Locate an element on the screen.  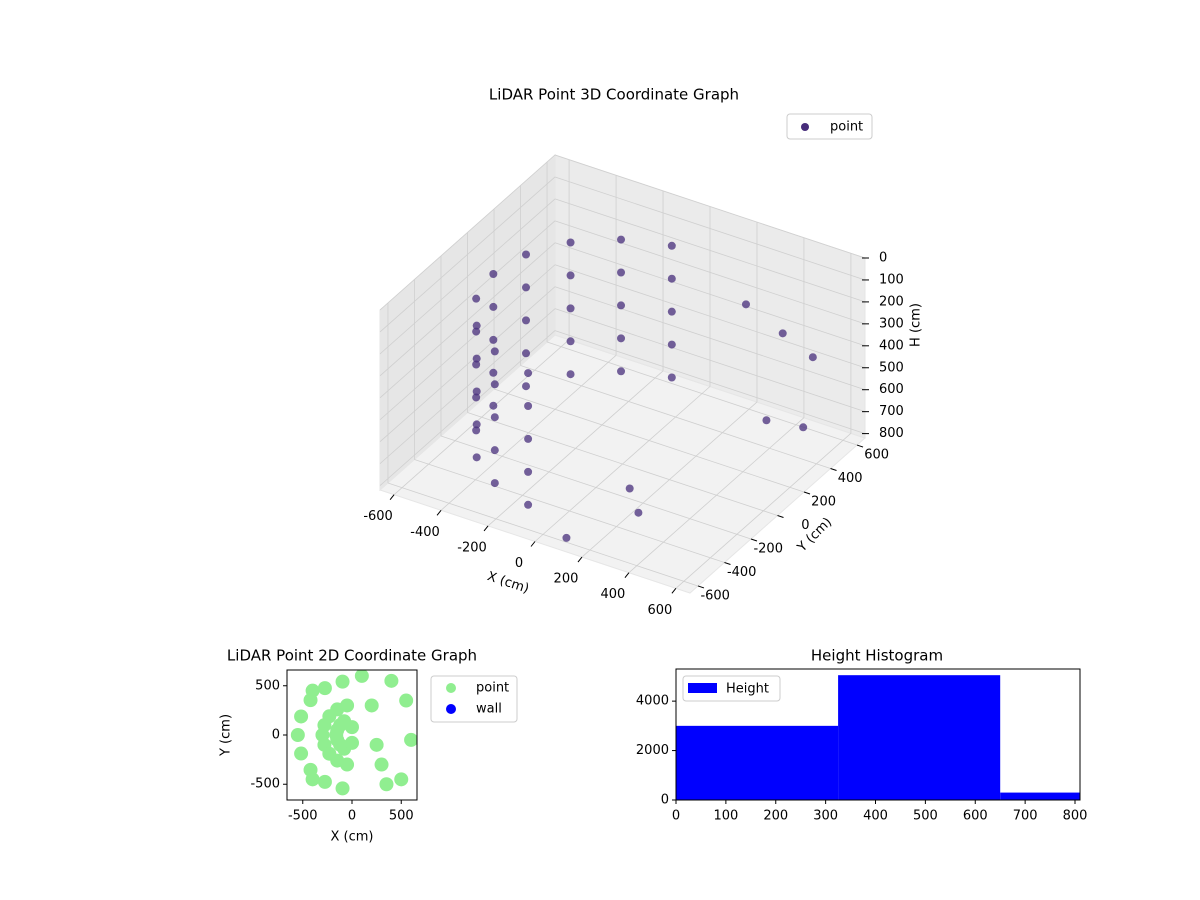
z-tick-label: 200 is located at coordinates (891, 301).